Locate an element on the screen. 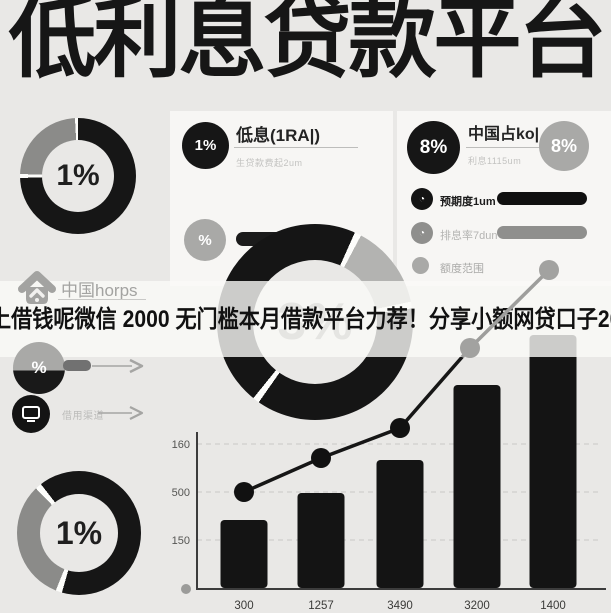  legend-label: 额度范围 is located at coordinates (462, 269).